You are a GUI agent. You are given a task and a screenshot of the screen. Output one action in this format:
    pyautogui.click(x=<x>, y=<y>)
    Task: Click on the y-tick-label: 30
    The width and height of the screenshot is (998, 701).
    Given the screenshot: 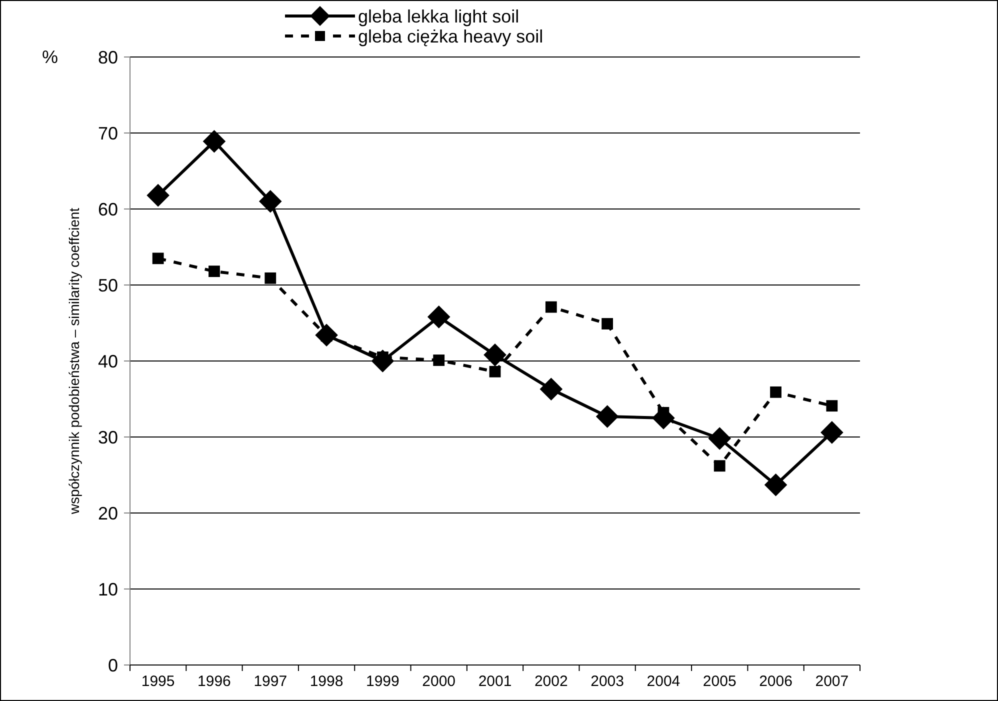 What is the action you would take?
    pyautogui.click(x=108, y=437)
    